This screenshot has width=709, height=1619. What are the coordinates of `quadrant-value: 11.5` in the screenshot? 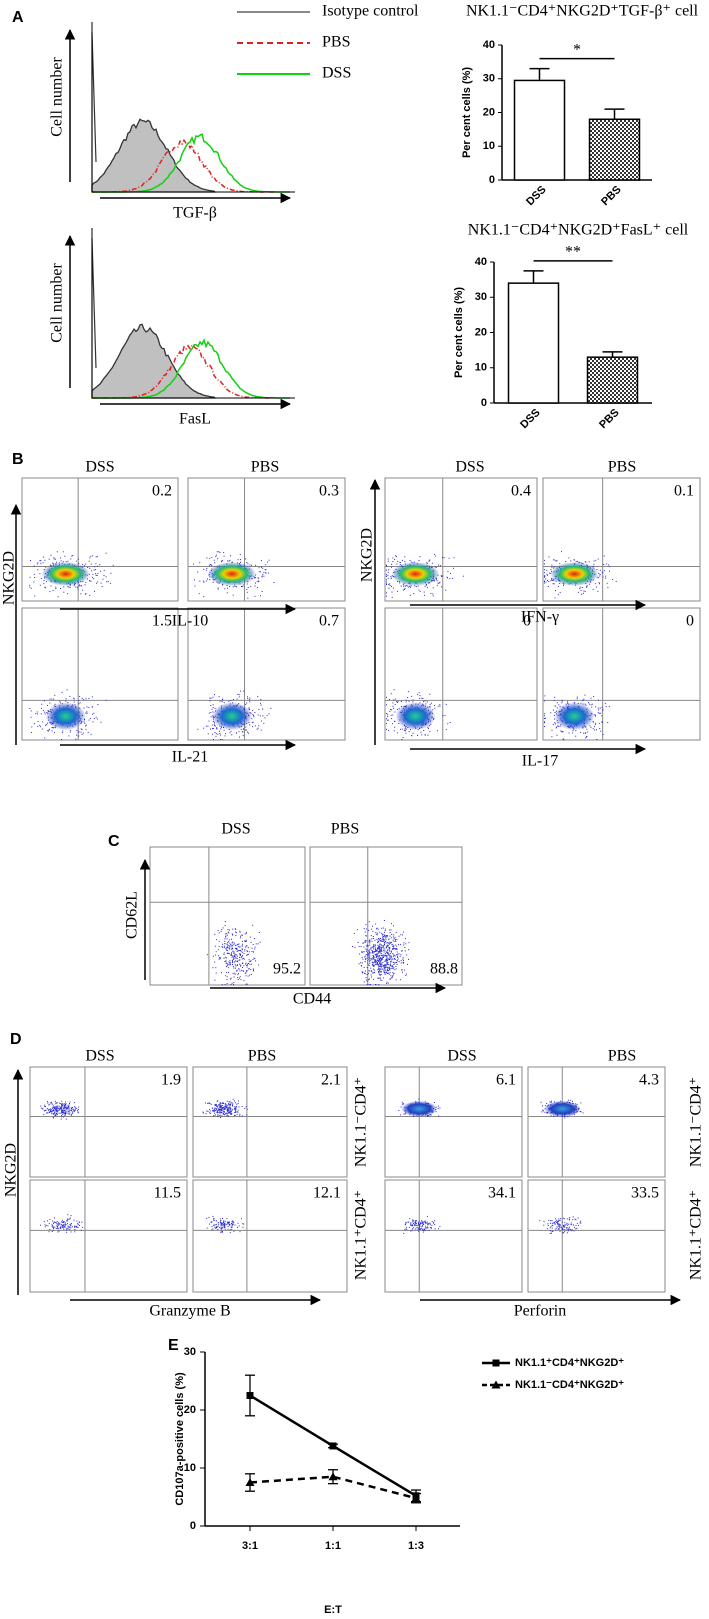 It's located at (167, 1193).